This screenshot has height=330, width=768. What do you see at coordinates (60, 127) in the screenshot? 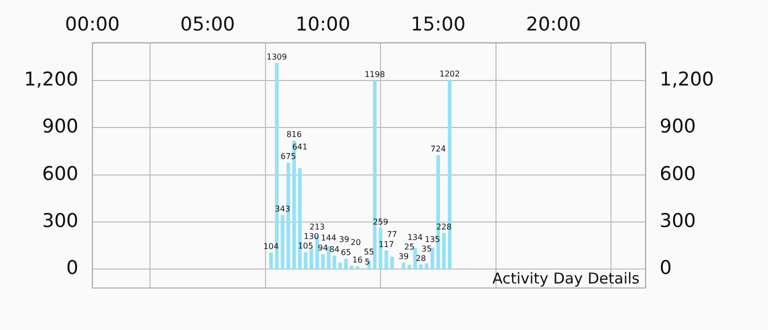
I see `y-tick-label: 900` at bounding box center [60, 127].